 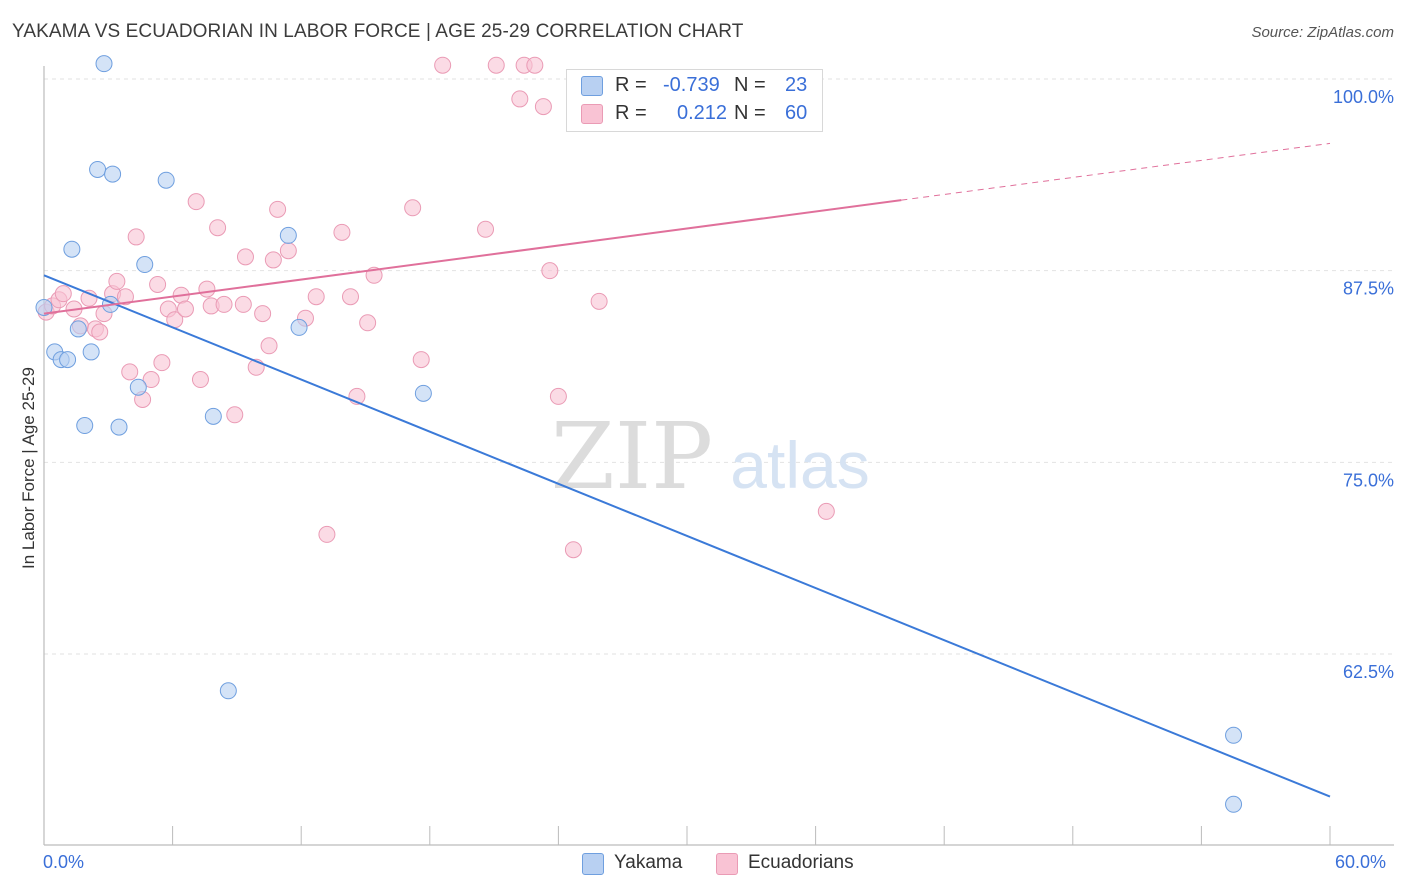 I want to click on y-tick-label: 100.0%, so click(x=1363, y=97).